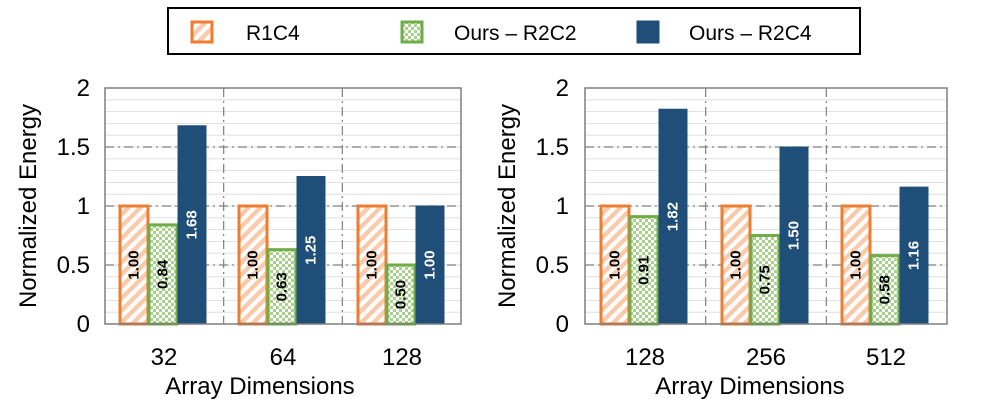 This screenshot has height=411, width=997. What do you see at coordinates (273, 33) in the screenshot?
I see `legend-label-r1c4: R1C4` at bounding box center [273, 33].